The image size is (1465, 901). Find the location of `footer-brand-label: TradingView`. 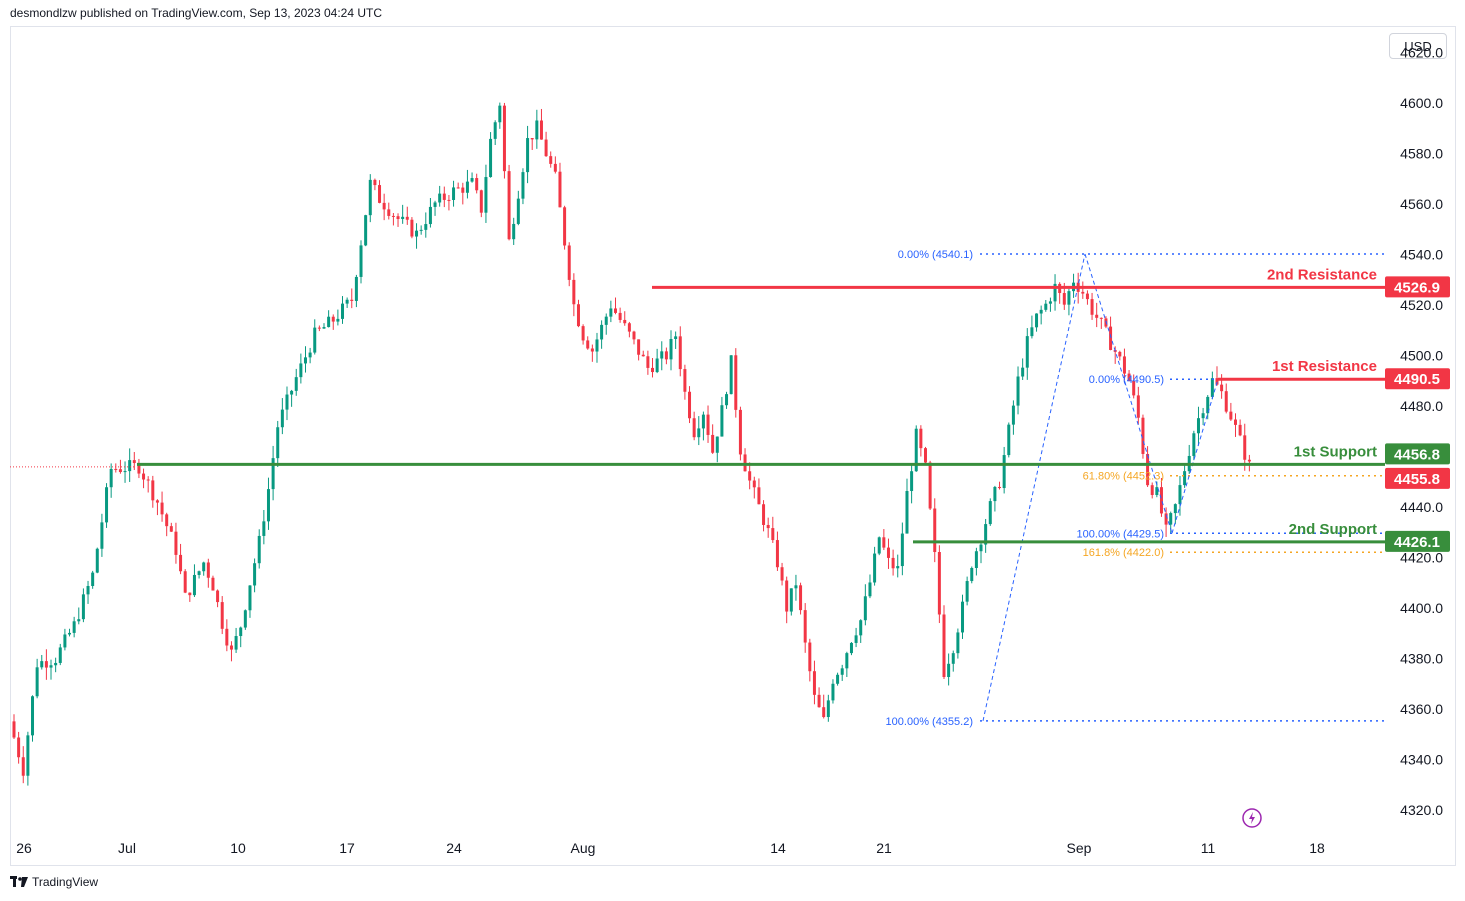

footer-brand-label: TradingView is located at coordinates (65, 882).